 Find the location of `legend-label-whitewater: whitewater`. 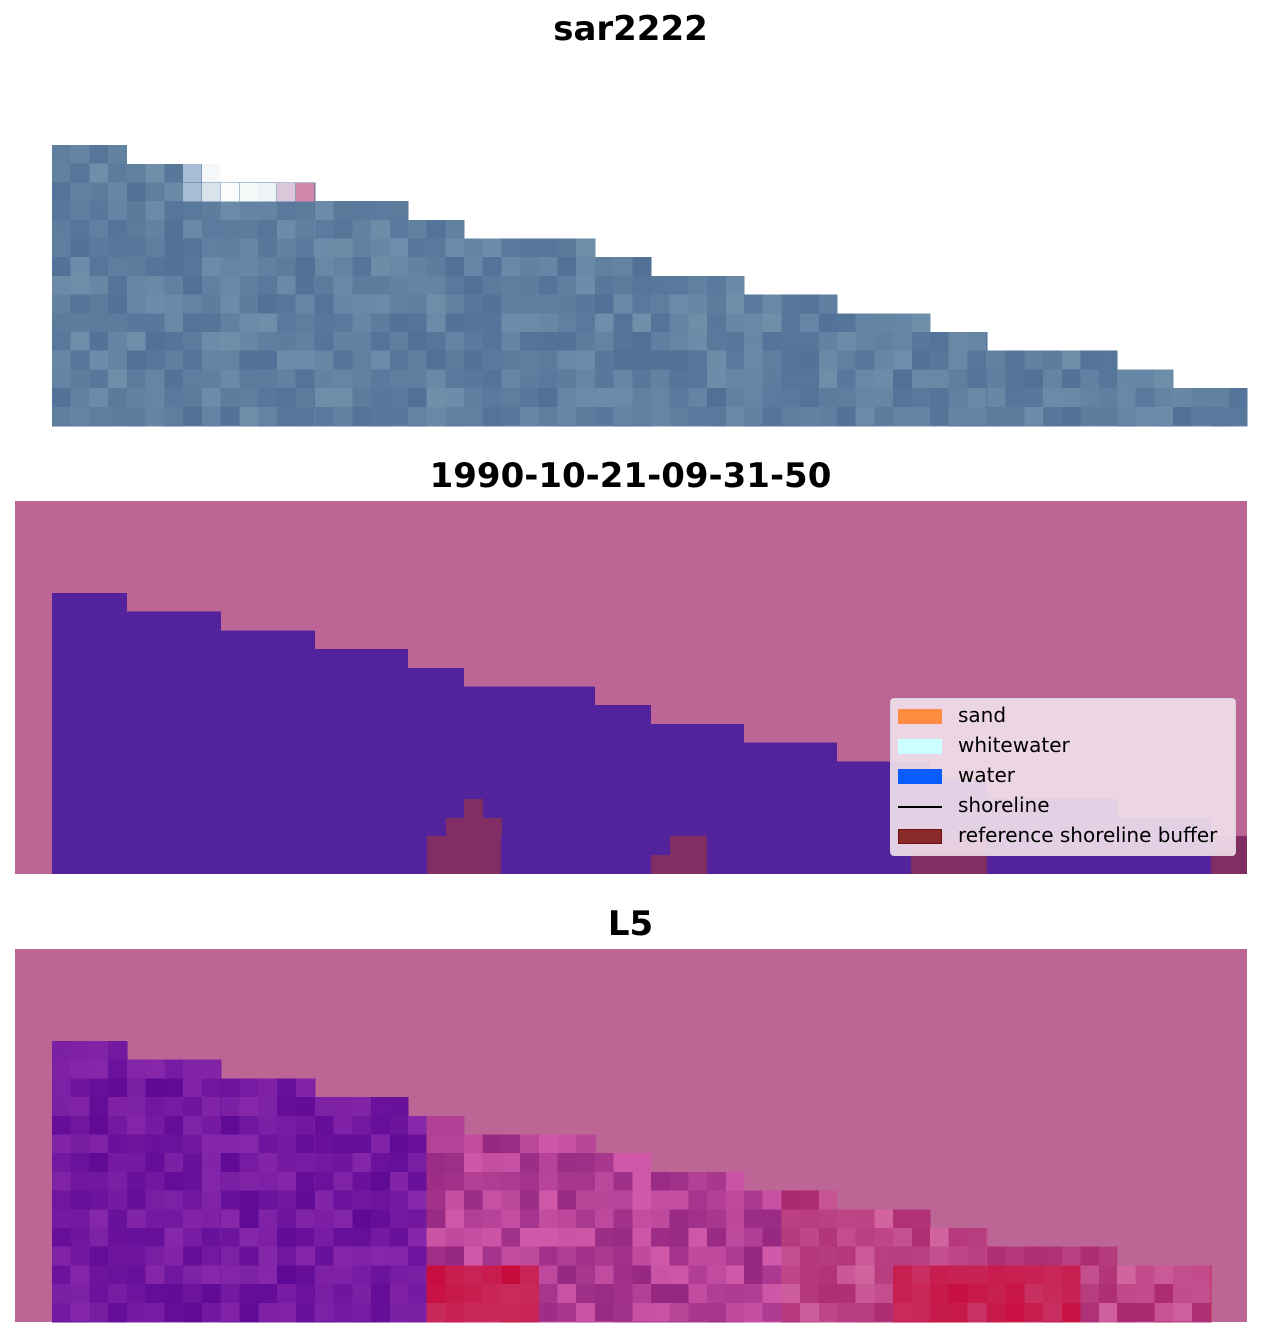

legend-label-whitewater: whitewater is located at coordinates (1014, 745).